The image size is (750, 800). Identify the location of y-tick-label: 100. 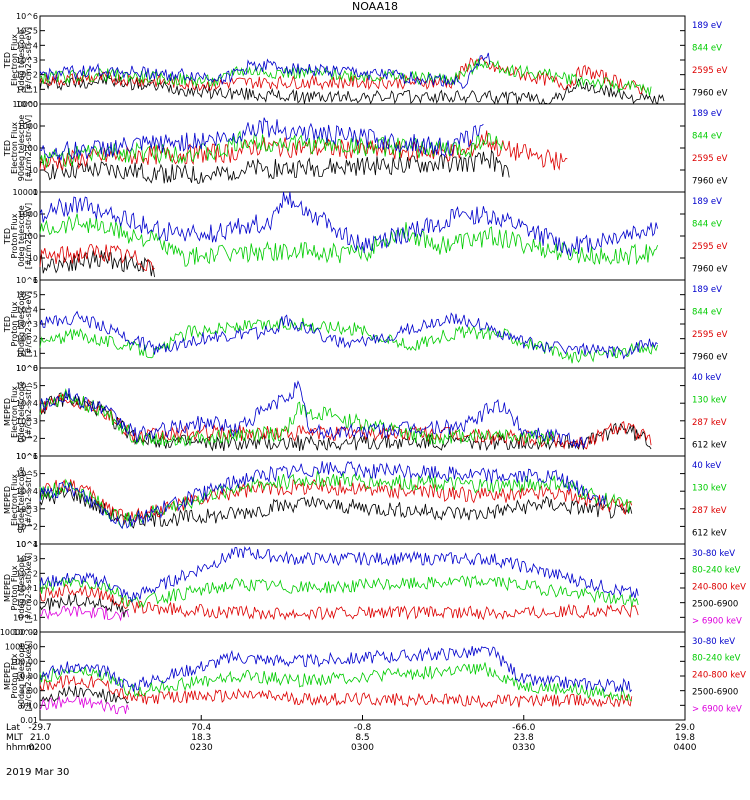
(30, 148).